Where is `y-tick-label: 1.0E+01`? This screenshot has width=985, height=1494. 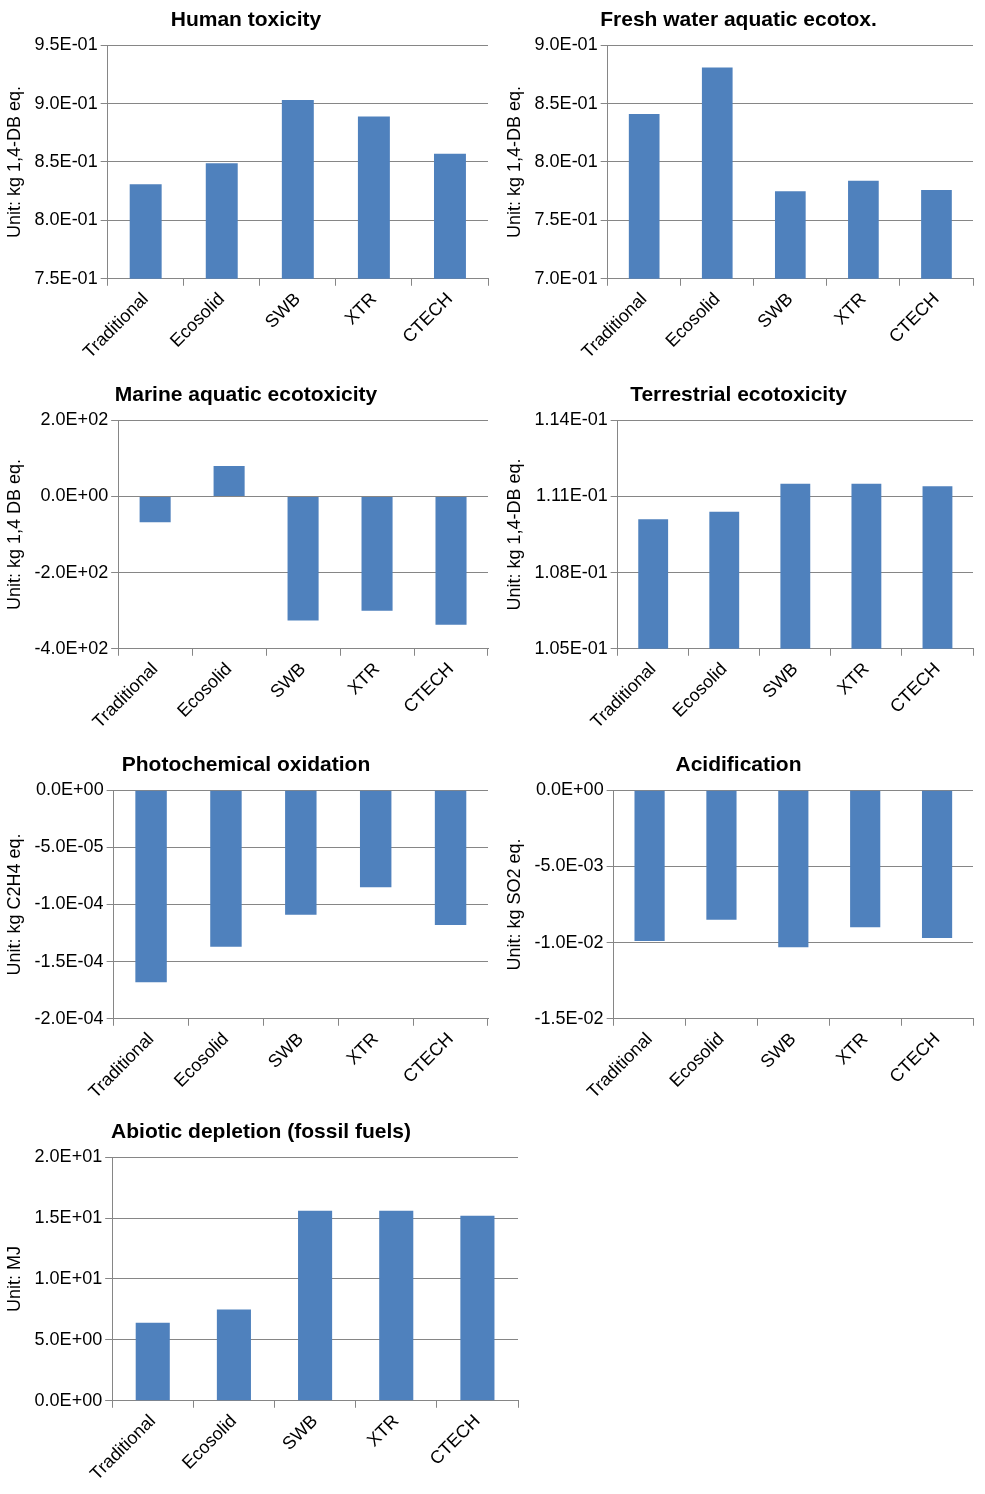
y-tick-label: 1.0E+01 is located at coordinates (68, 1277).